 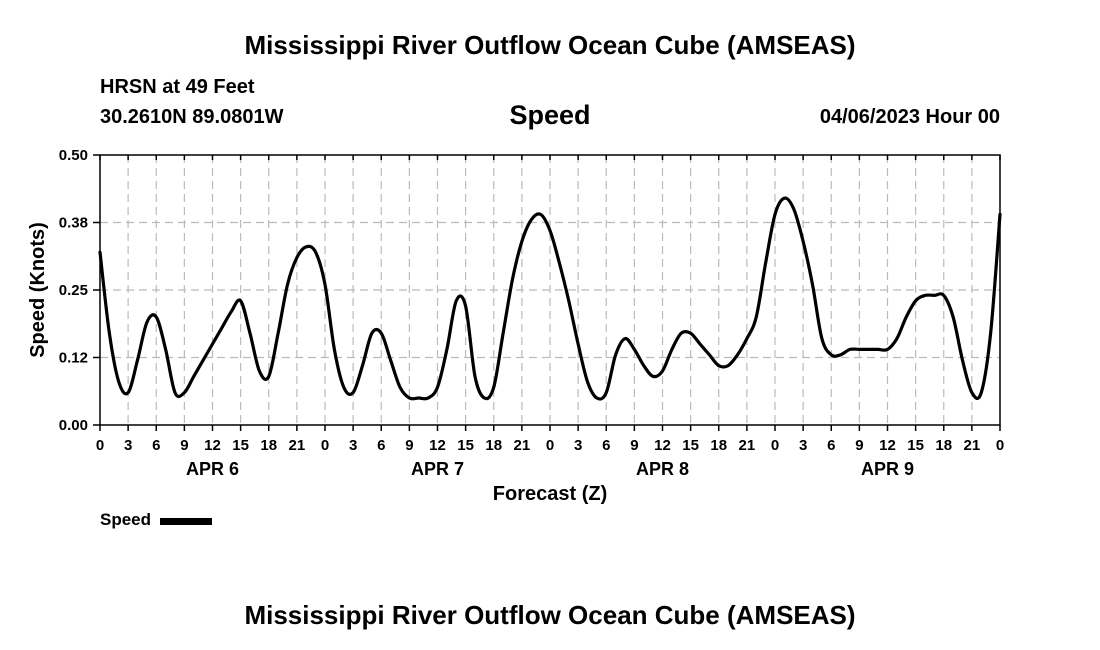 I want to click on y-tick-labels: 0.00 0.12 0.25 0.38 0.50, so click(x=73, y=290).